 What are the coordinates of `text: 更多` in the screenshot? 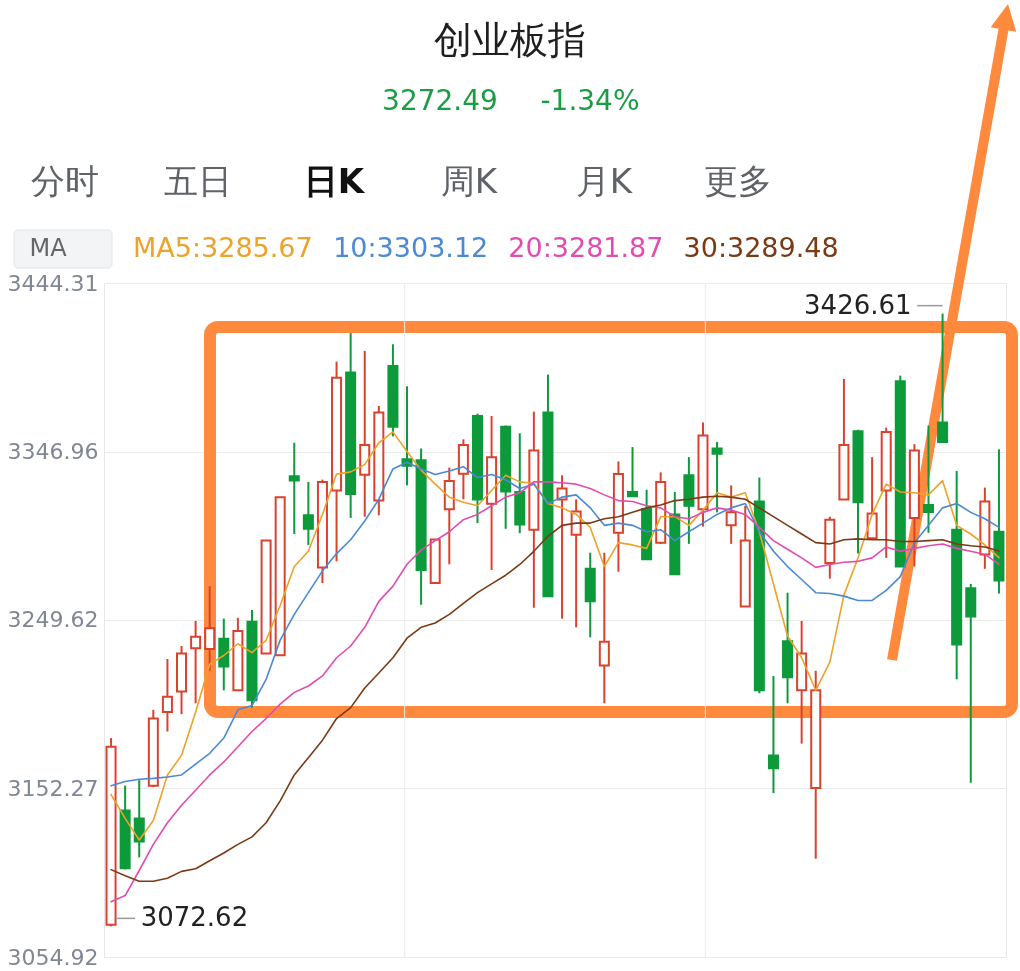 It's located at (738, 181).